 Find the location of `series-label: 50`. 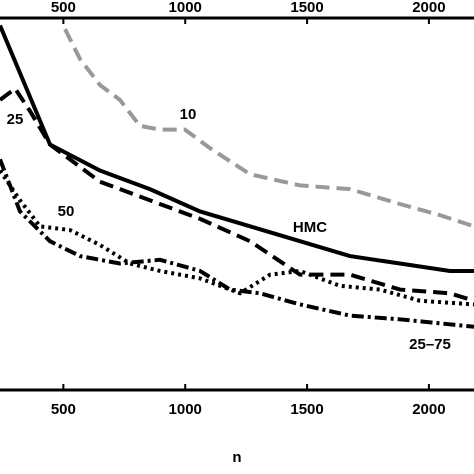

series-label: 50 is located at coordinates (66, 211).